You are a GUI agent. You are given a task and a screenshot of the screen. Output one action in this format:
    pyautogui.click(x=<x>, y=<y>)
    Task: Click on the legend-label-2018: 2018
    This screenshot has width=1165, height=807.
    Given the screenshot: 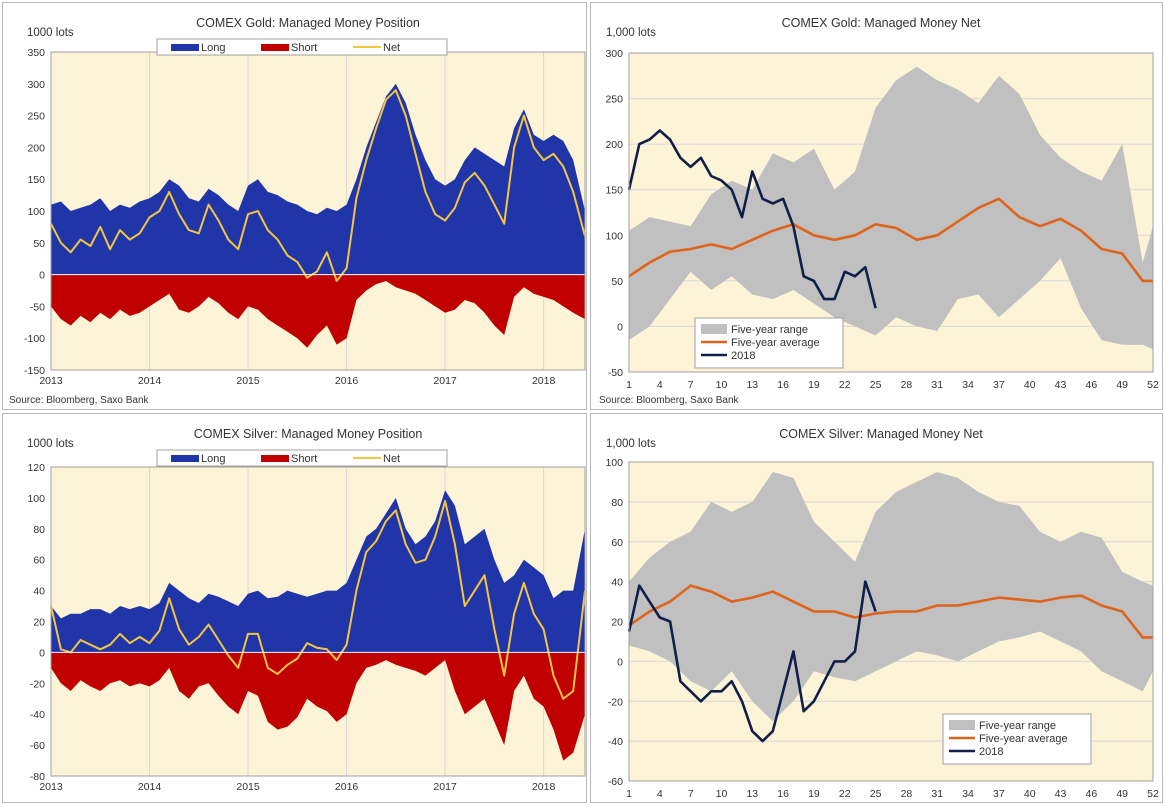 What is the action you would take?
    pyautogui.click(x=743, y=356)
    